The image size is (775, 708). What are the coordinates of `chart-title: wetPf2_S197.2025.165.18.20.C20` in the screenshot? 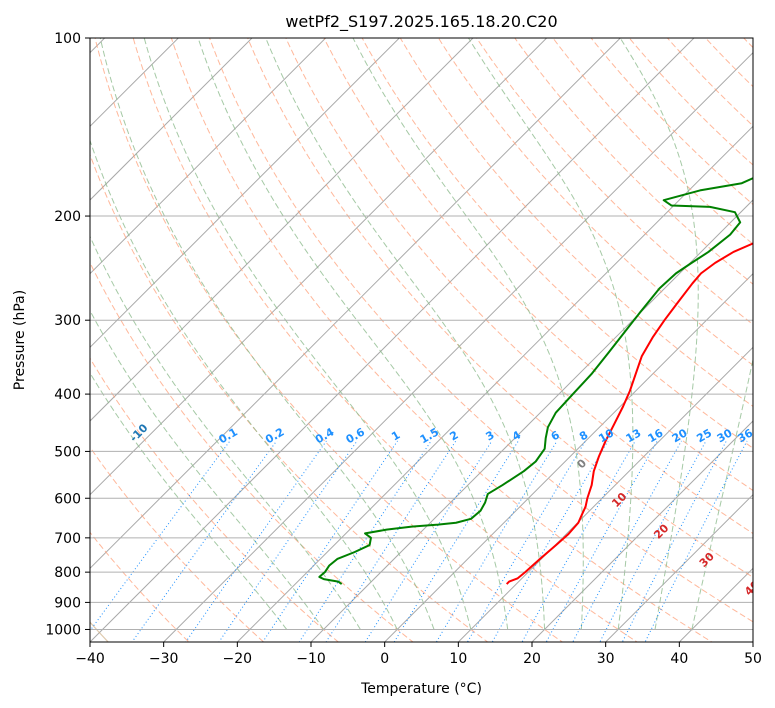 It's located at (421, 22).